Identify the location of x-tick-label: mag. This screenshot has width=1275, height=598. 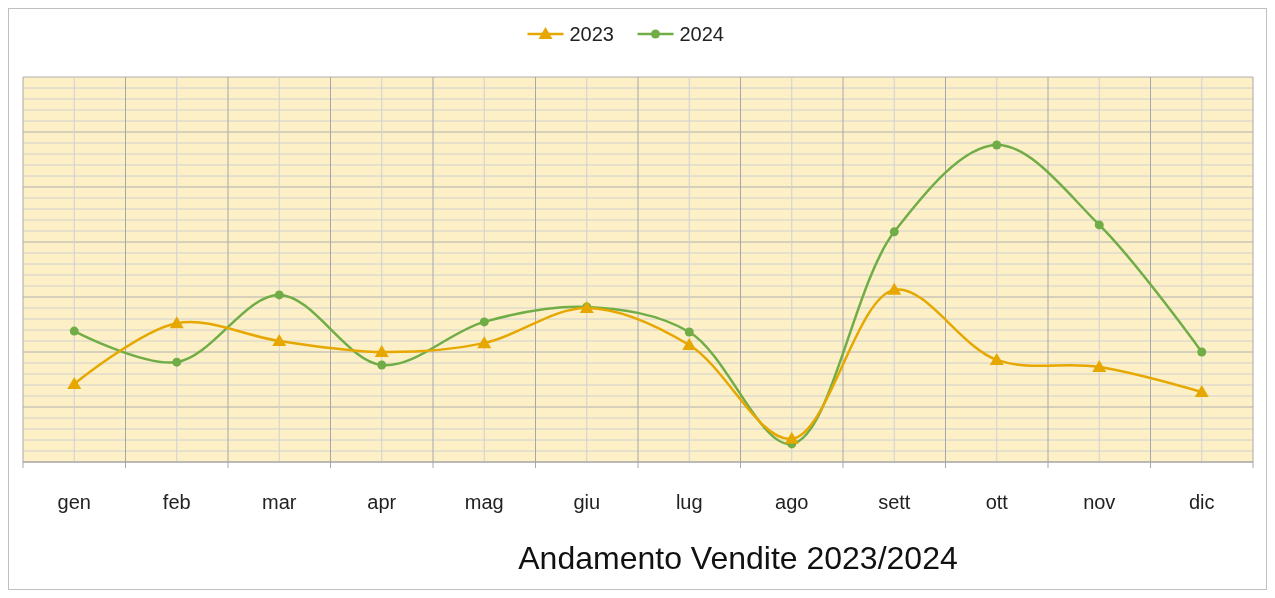
(484, 502).